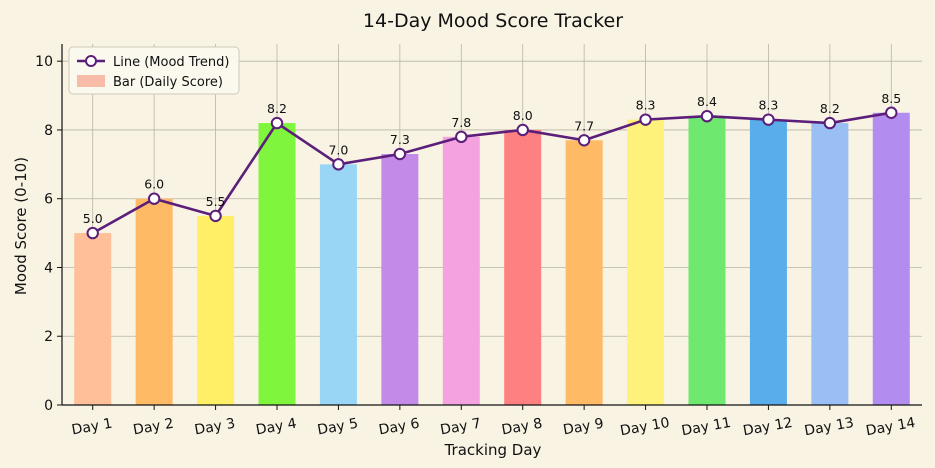 Image resolution: width=935 pixels, height=468 pixels. Describe the element at coordinates (493, 21) in the screenshot. I see `chart-title: 14-Day Mood Score Tracker` at that location.